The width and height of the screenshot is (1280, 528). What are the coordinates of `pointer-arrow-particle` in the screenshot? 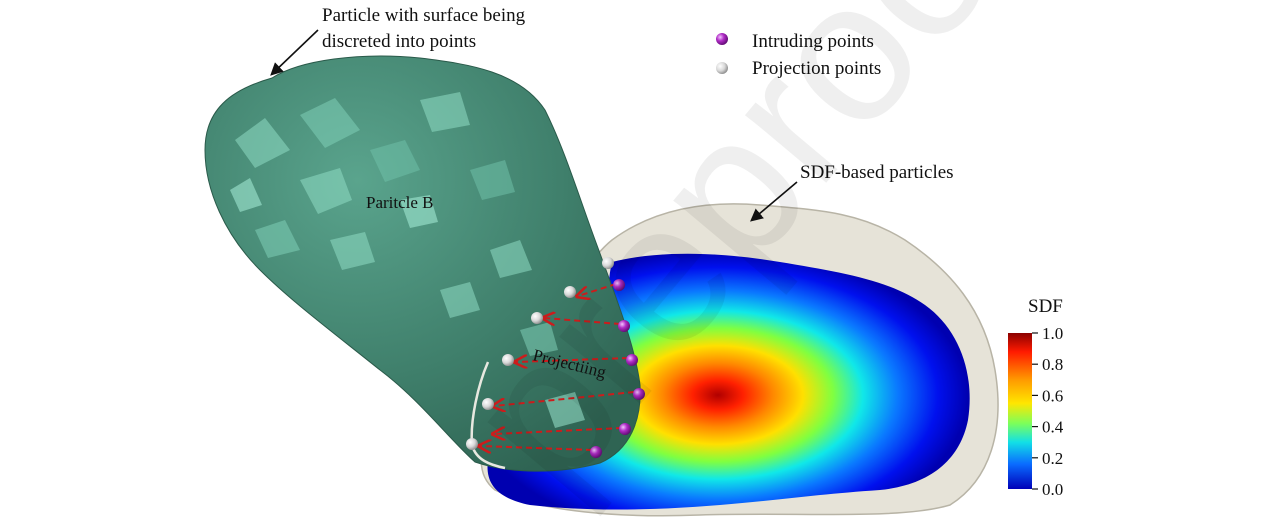 It's located at (294, 52).